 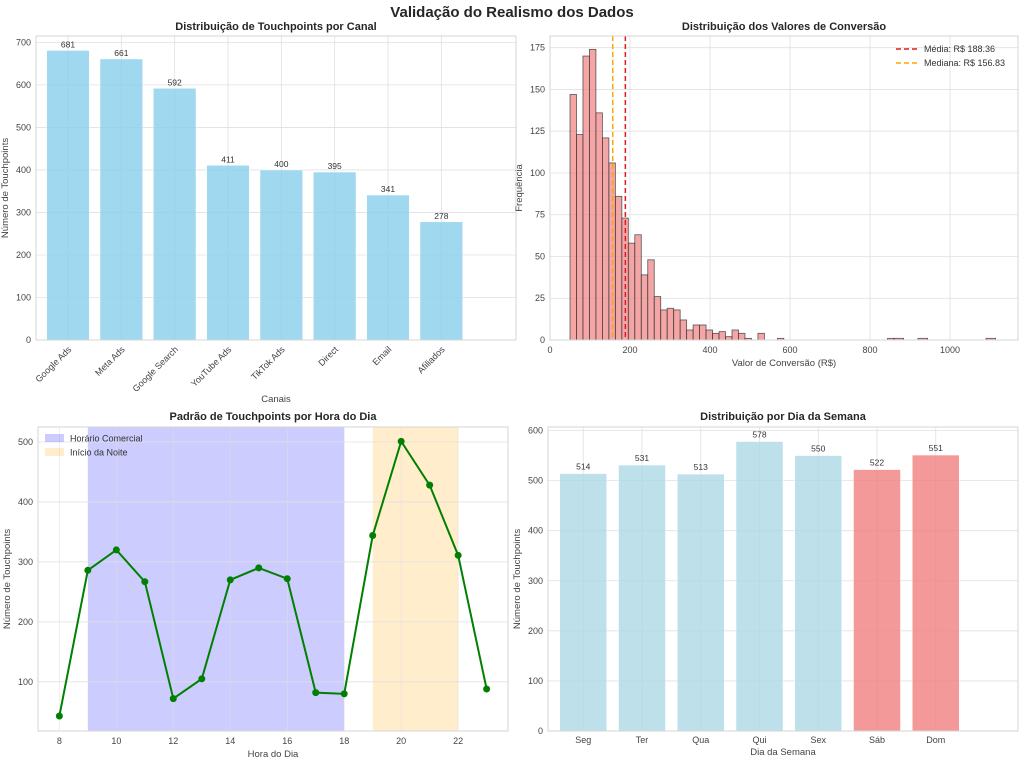 What do you see at coordinates (700, 740) in the screenshot?
I see `x-tick-label: Qua` at bounding box center [700, 740].